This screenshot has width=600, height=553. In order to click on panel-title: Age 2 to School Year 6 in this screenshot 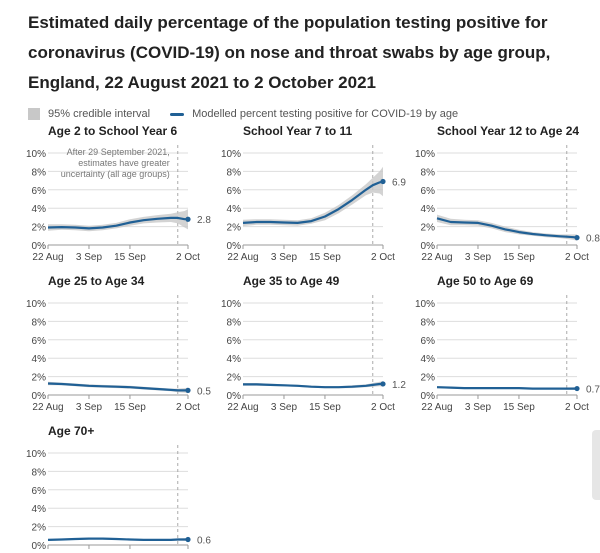, I will do `click(112, 131)`.